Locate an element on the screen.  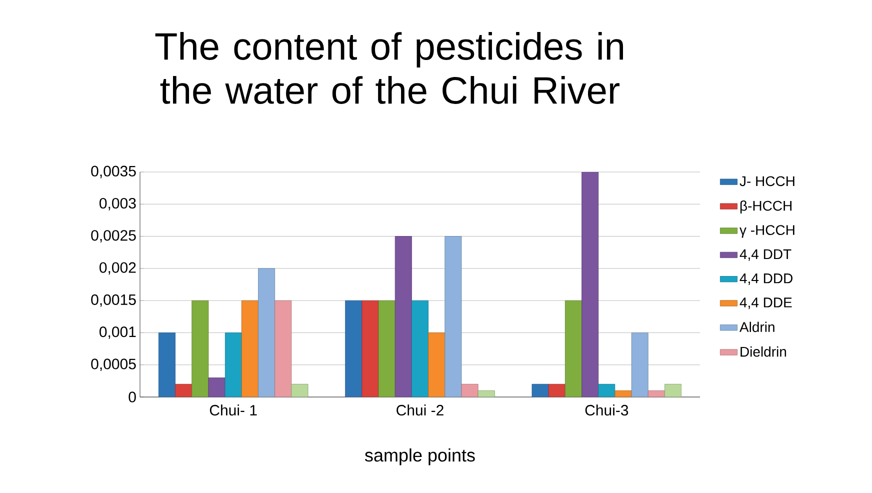
y-tick-label: 0,001 is located at coordinates (118, 332).